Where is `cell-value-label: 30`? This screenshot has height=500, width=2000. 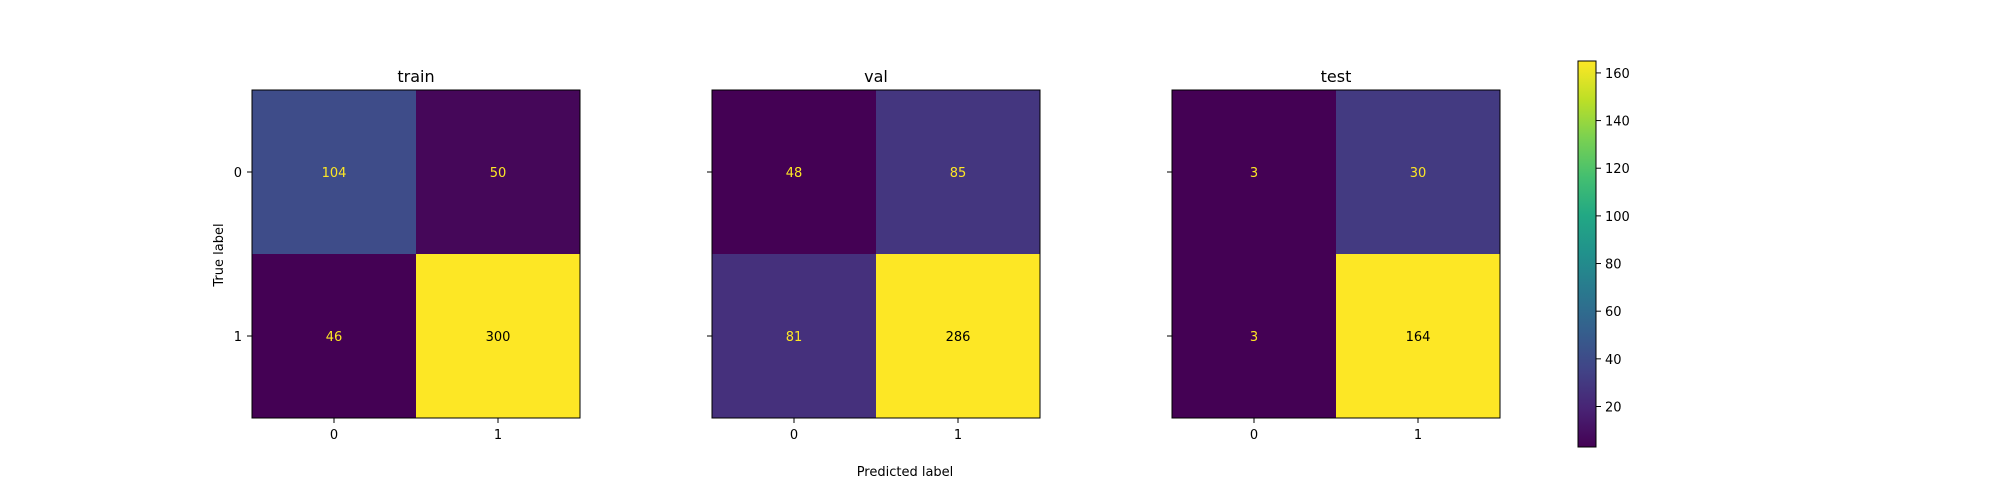
cell-value-label: 30 is located at coordinates (1418, 173).